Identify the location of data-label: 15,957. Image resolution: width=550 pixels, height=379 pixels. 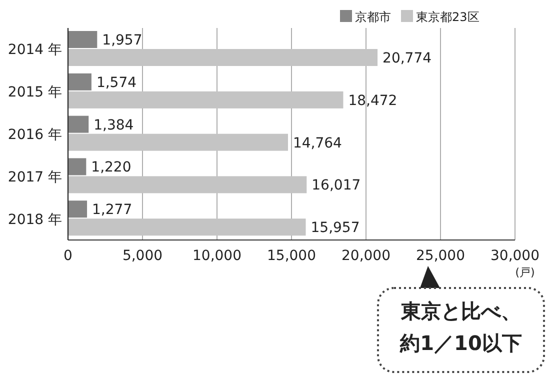
(335, 228).